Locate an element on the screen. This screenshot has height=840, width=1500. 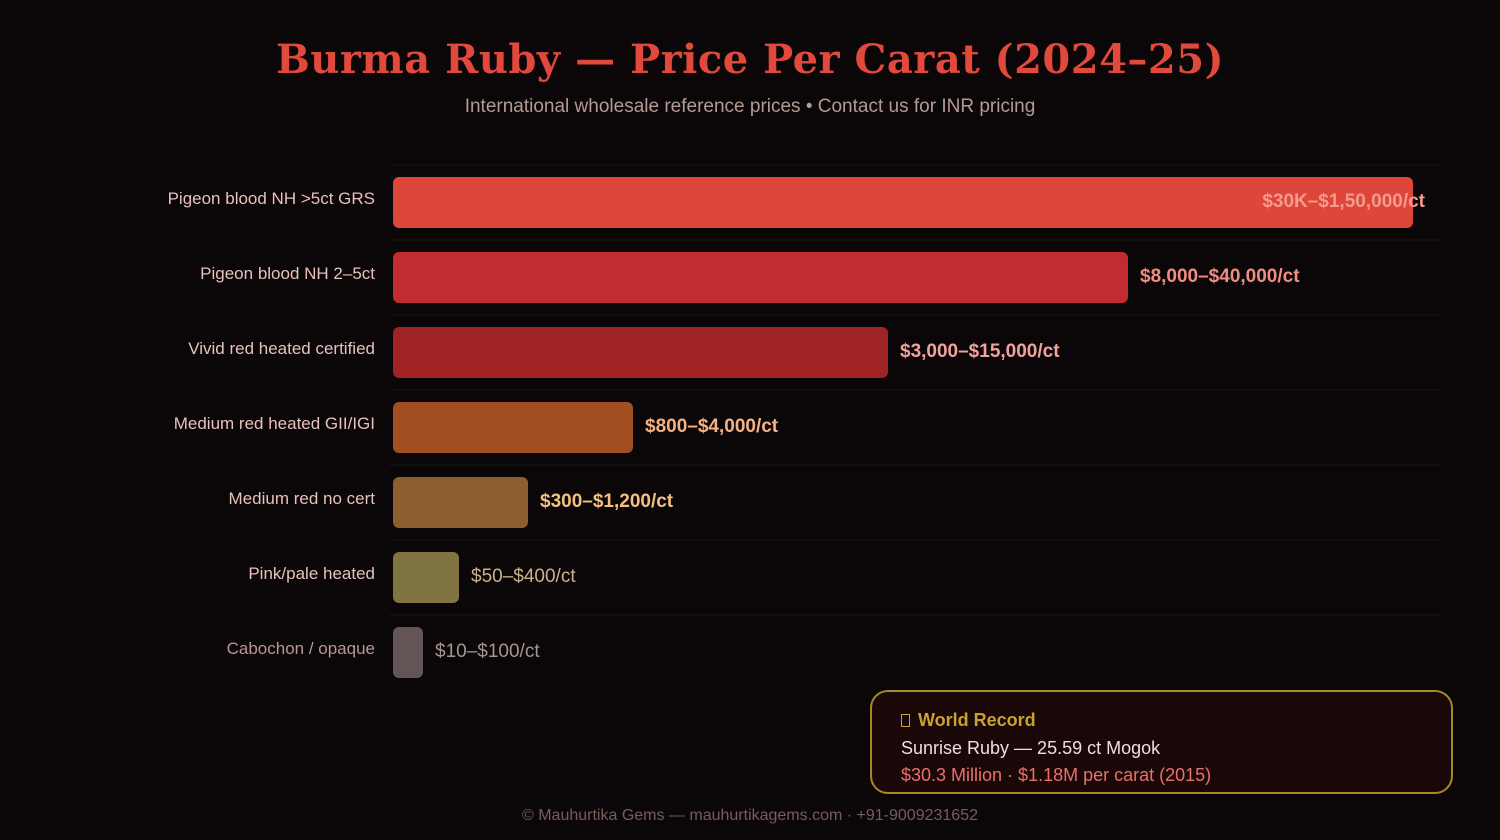
row-label: Vivid red heated certified is located at coordinates (281, 348).